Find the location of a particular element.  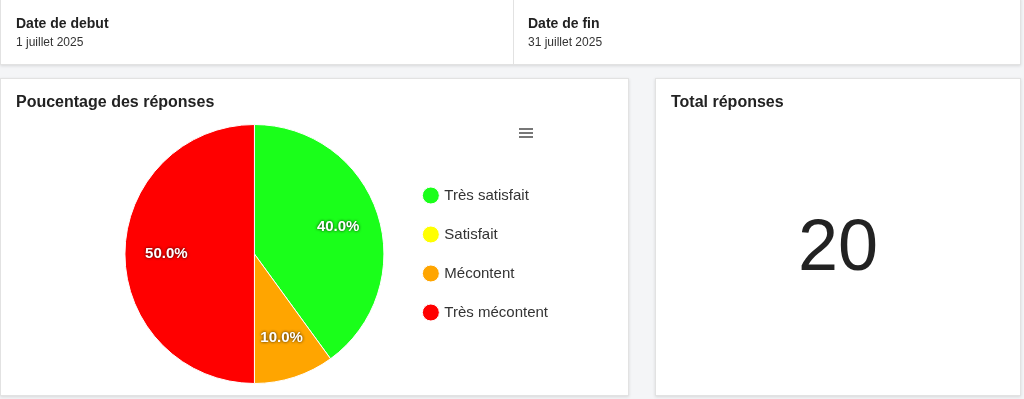

legend-label: Très mécontent is located at coordinates (496, 311).